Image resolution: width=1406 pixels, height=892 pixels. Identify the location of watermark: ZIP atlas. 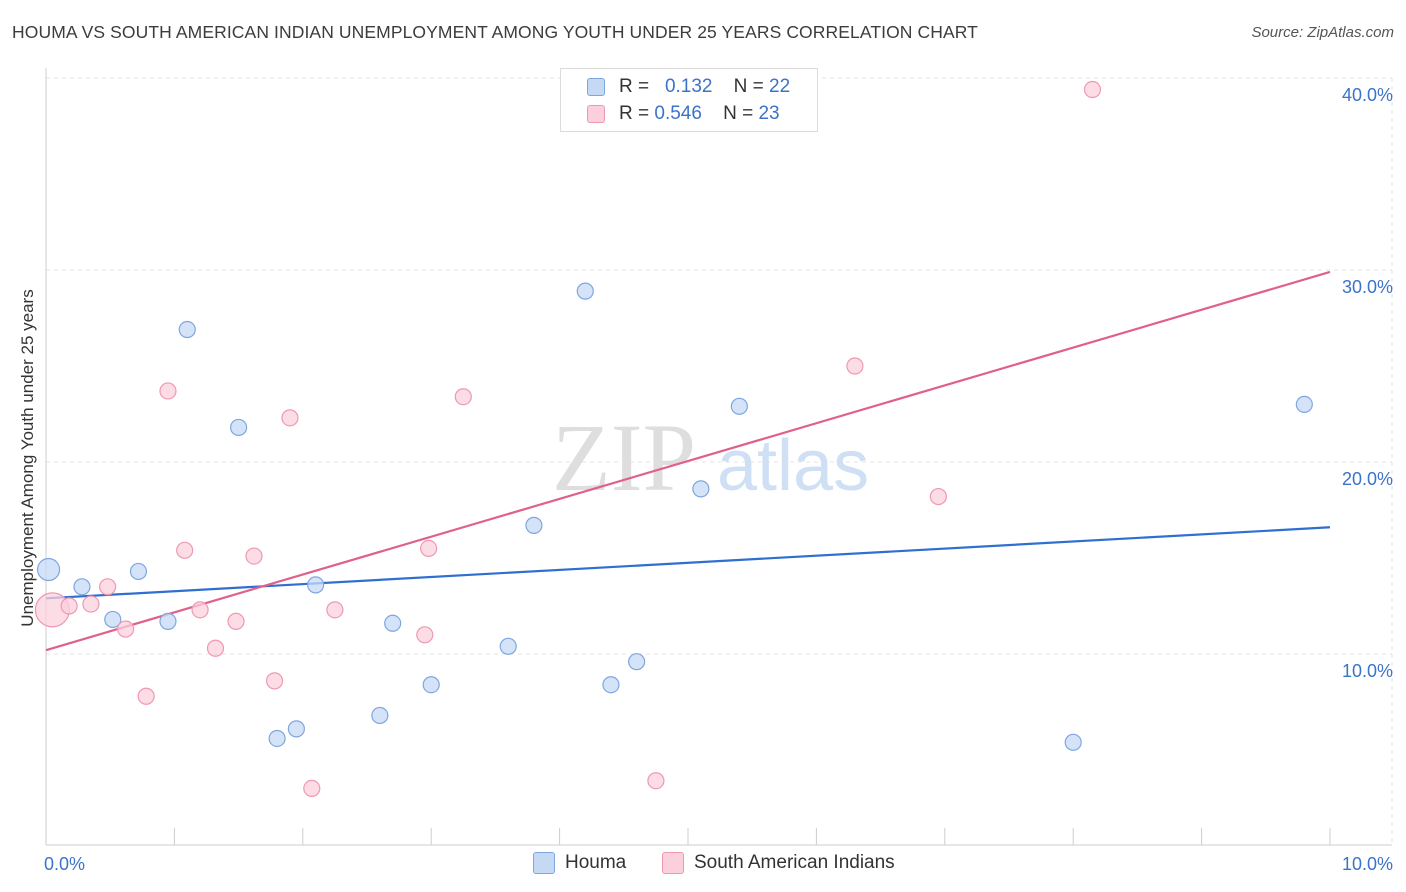
(710, 457).